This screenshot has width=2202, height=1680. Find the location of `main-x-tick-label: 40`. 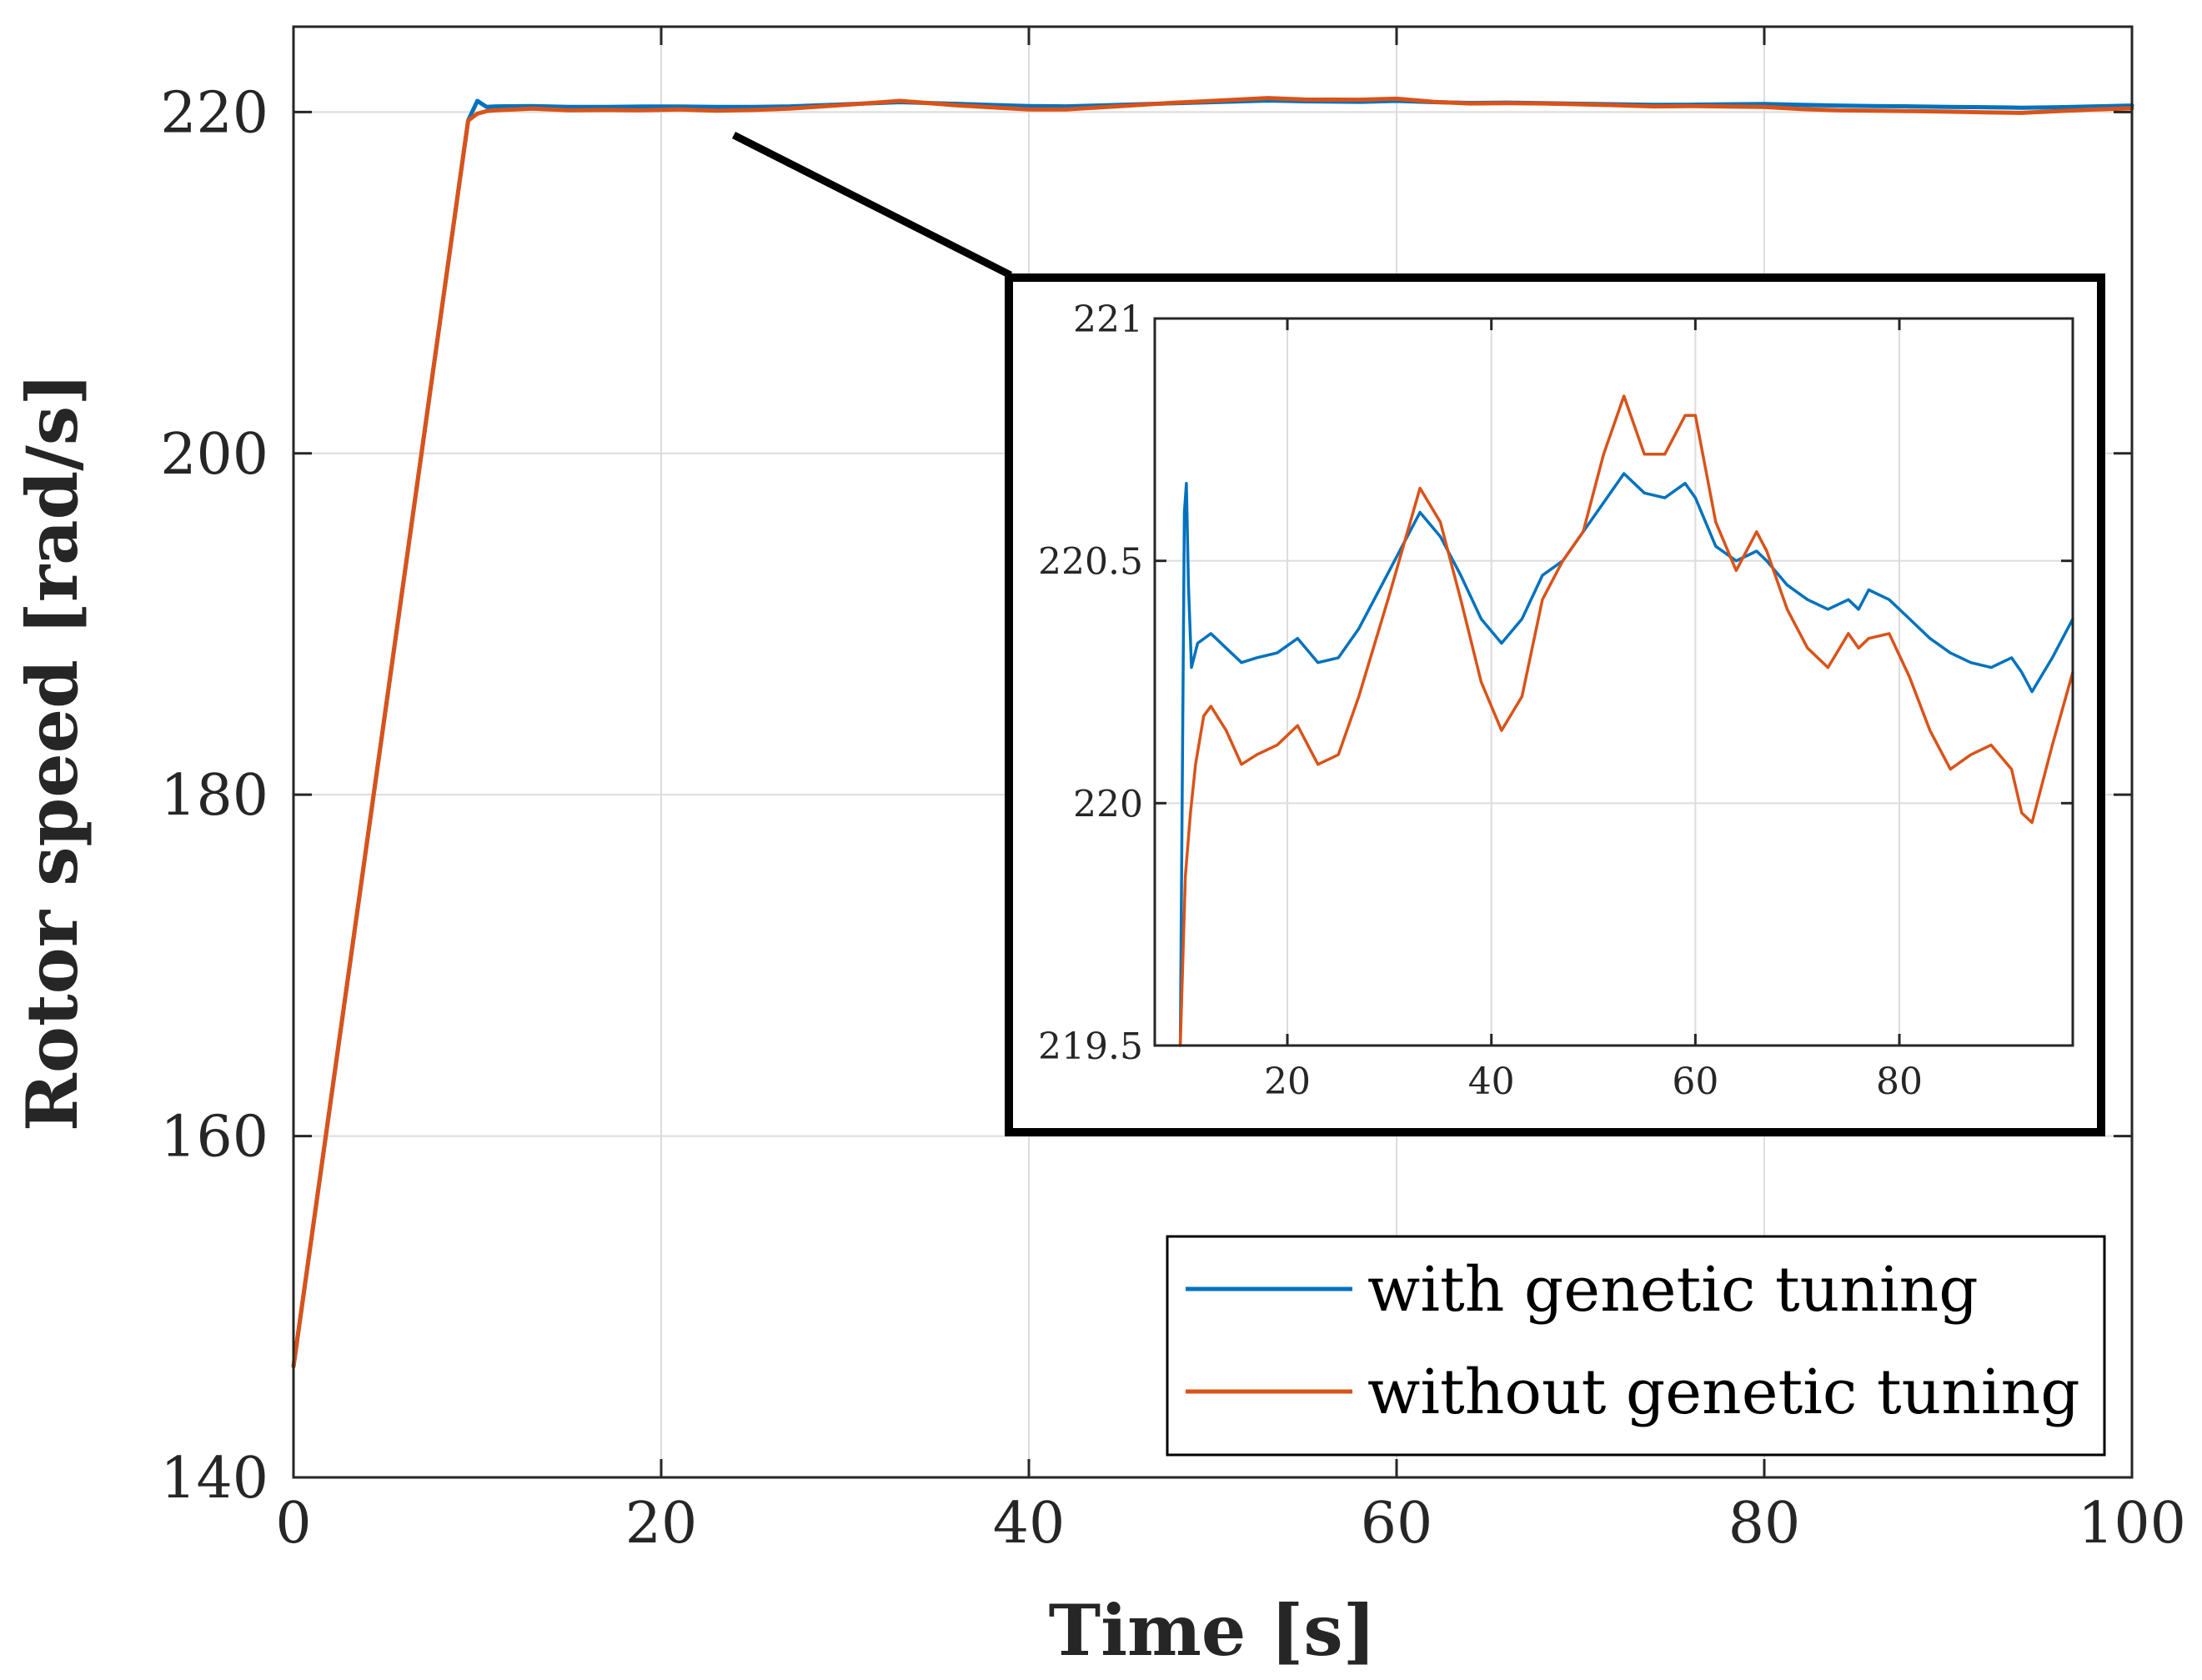

main-x-tick-label: 40 is located at coordinates (1029, 1524).